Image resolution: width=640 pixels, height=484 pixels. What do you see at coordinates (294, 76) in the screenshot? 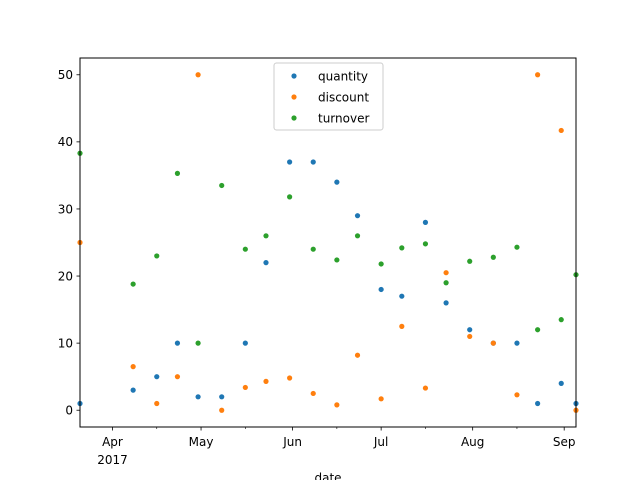
I see `legend-marker-quantity` at bounding box center [294, 76].